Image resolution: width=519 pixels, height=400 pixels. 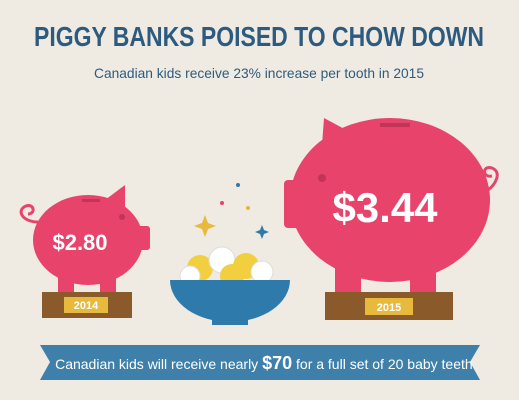 What do you see at coordinates (262, 272) in the screenshot?
I see `tooth` at bounding box center [262, 272].